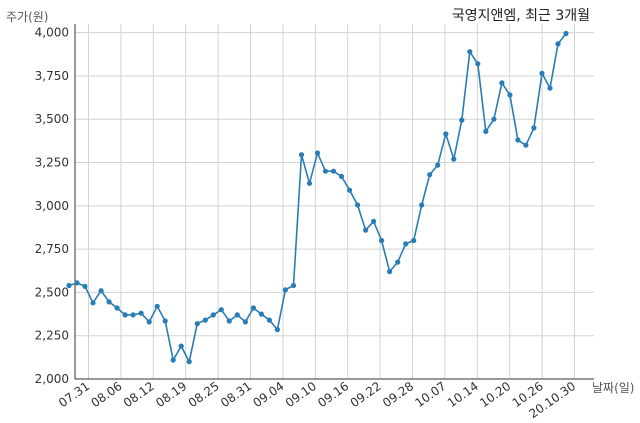 This screenshot has height=423, width=640. What do you see at coordinates (463, 394) in the screenshot?
I see `x-tick-label: 10.14` at bounding box center [463, 394].